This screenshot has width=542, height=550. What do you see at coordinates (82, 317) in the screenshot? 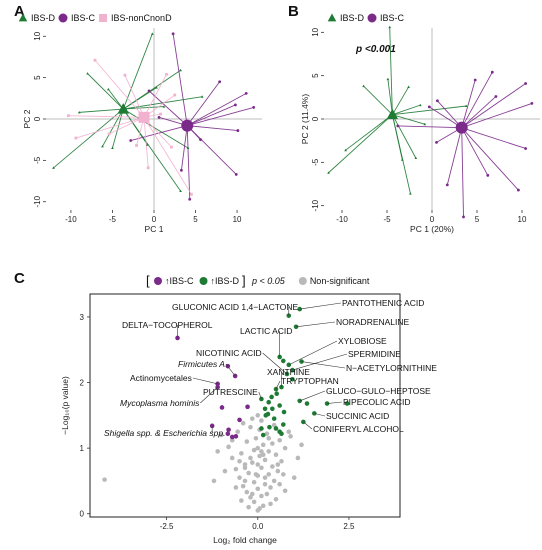
I see `volcano-y-tick-label: 3` at bounding box center [82, 317].